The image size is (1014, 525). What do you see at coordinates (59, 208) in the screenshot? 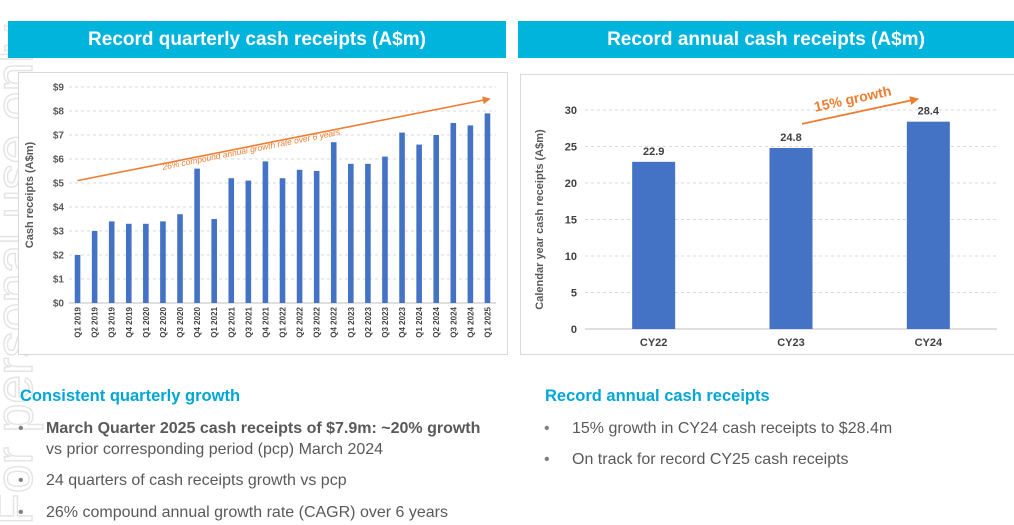
I see `y-tick-label: $4` at bounding box center [59, 208].